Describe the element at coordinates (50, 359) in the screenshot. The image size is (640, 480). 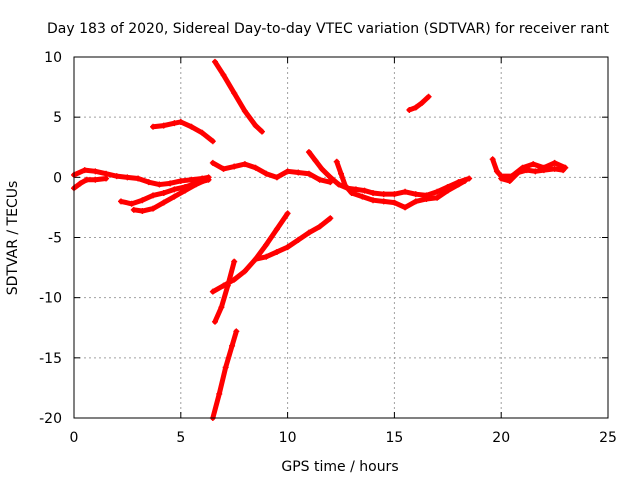
I see `y-tick-label: -15` at that location.